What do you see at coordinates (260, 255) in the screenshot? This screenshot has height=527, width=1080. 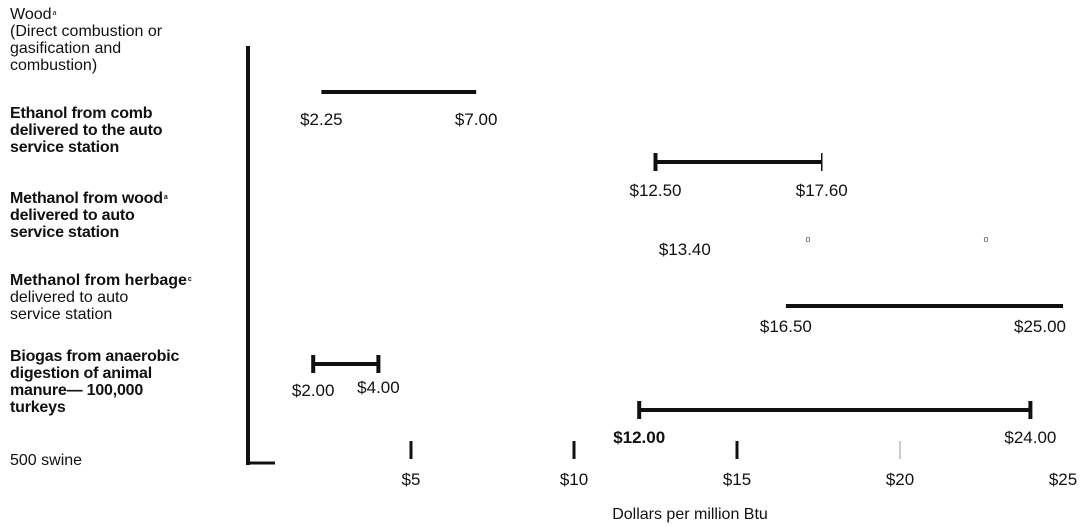 I see `axes` at bounding box center [260, 255].